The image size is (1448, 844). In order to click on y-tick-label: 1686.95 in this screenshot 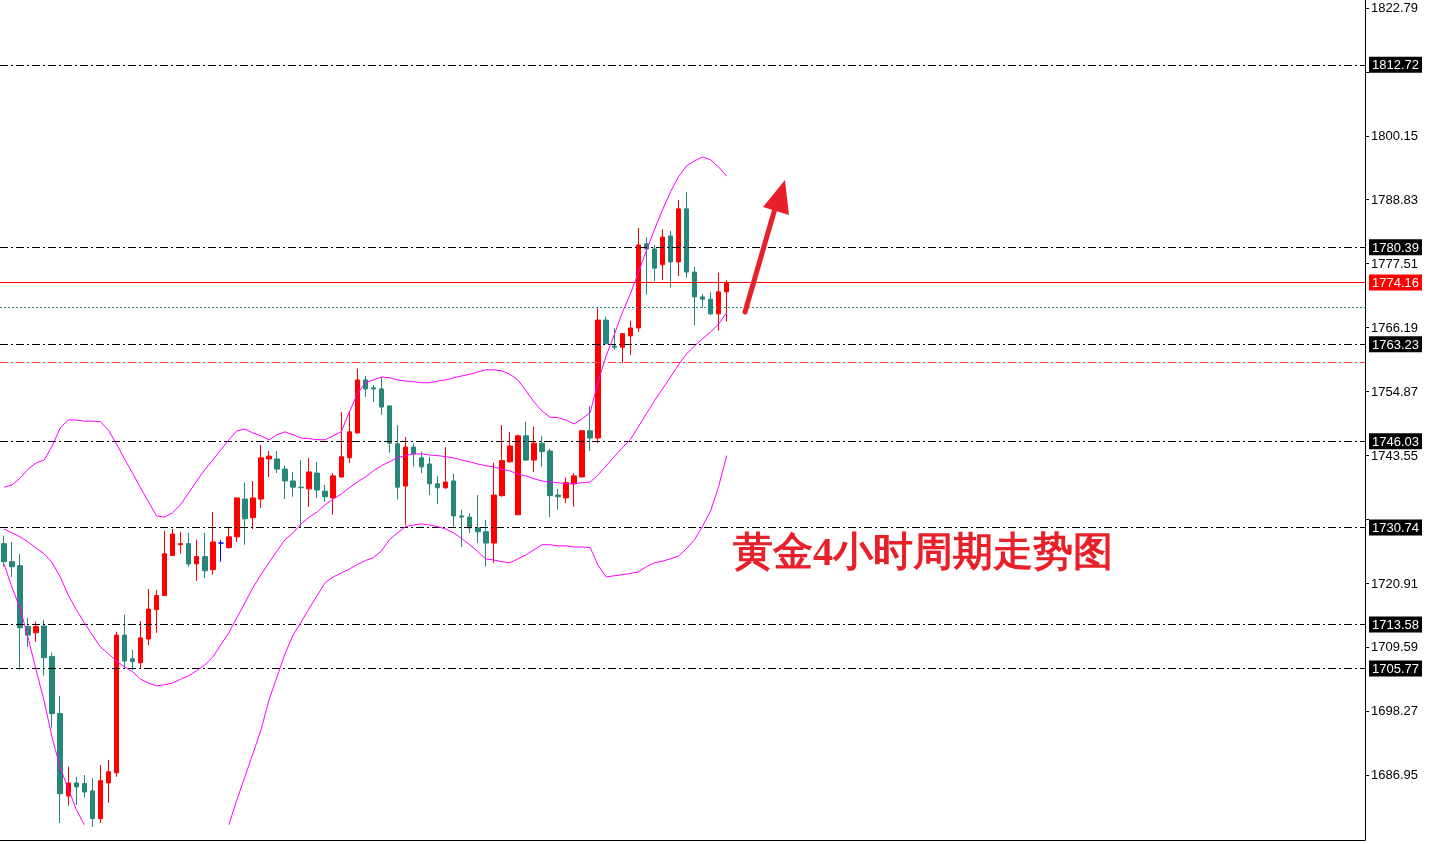, I will do `click(1394, 775)`.